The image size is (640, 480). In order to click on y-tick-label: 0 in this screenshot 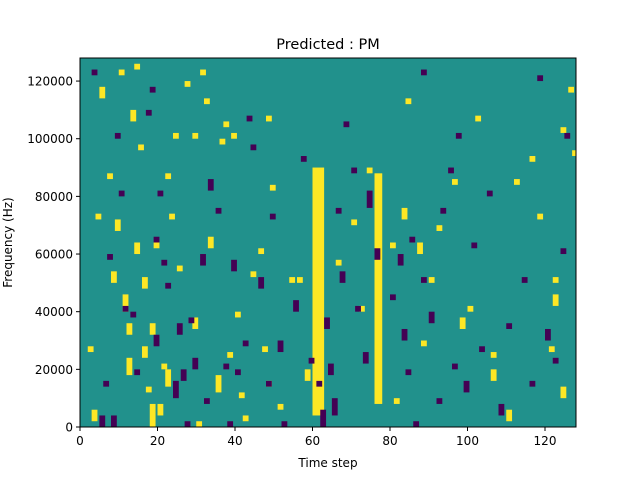, I will do `click(69, 428)`.